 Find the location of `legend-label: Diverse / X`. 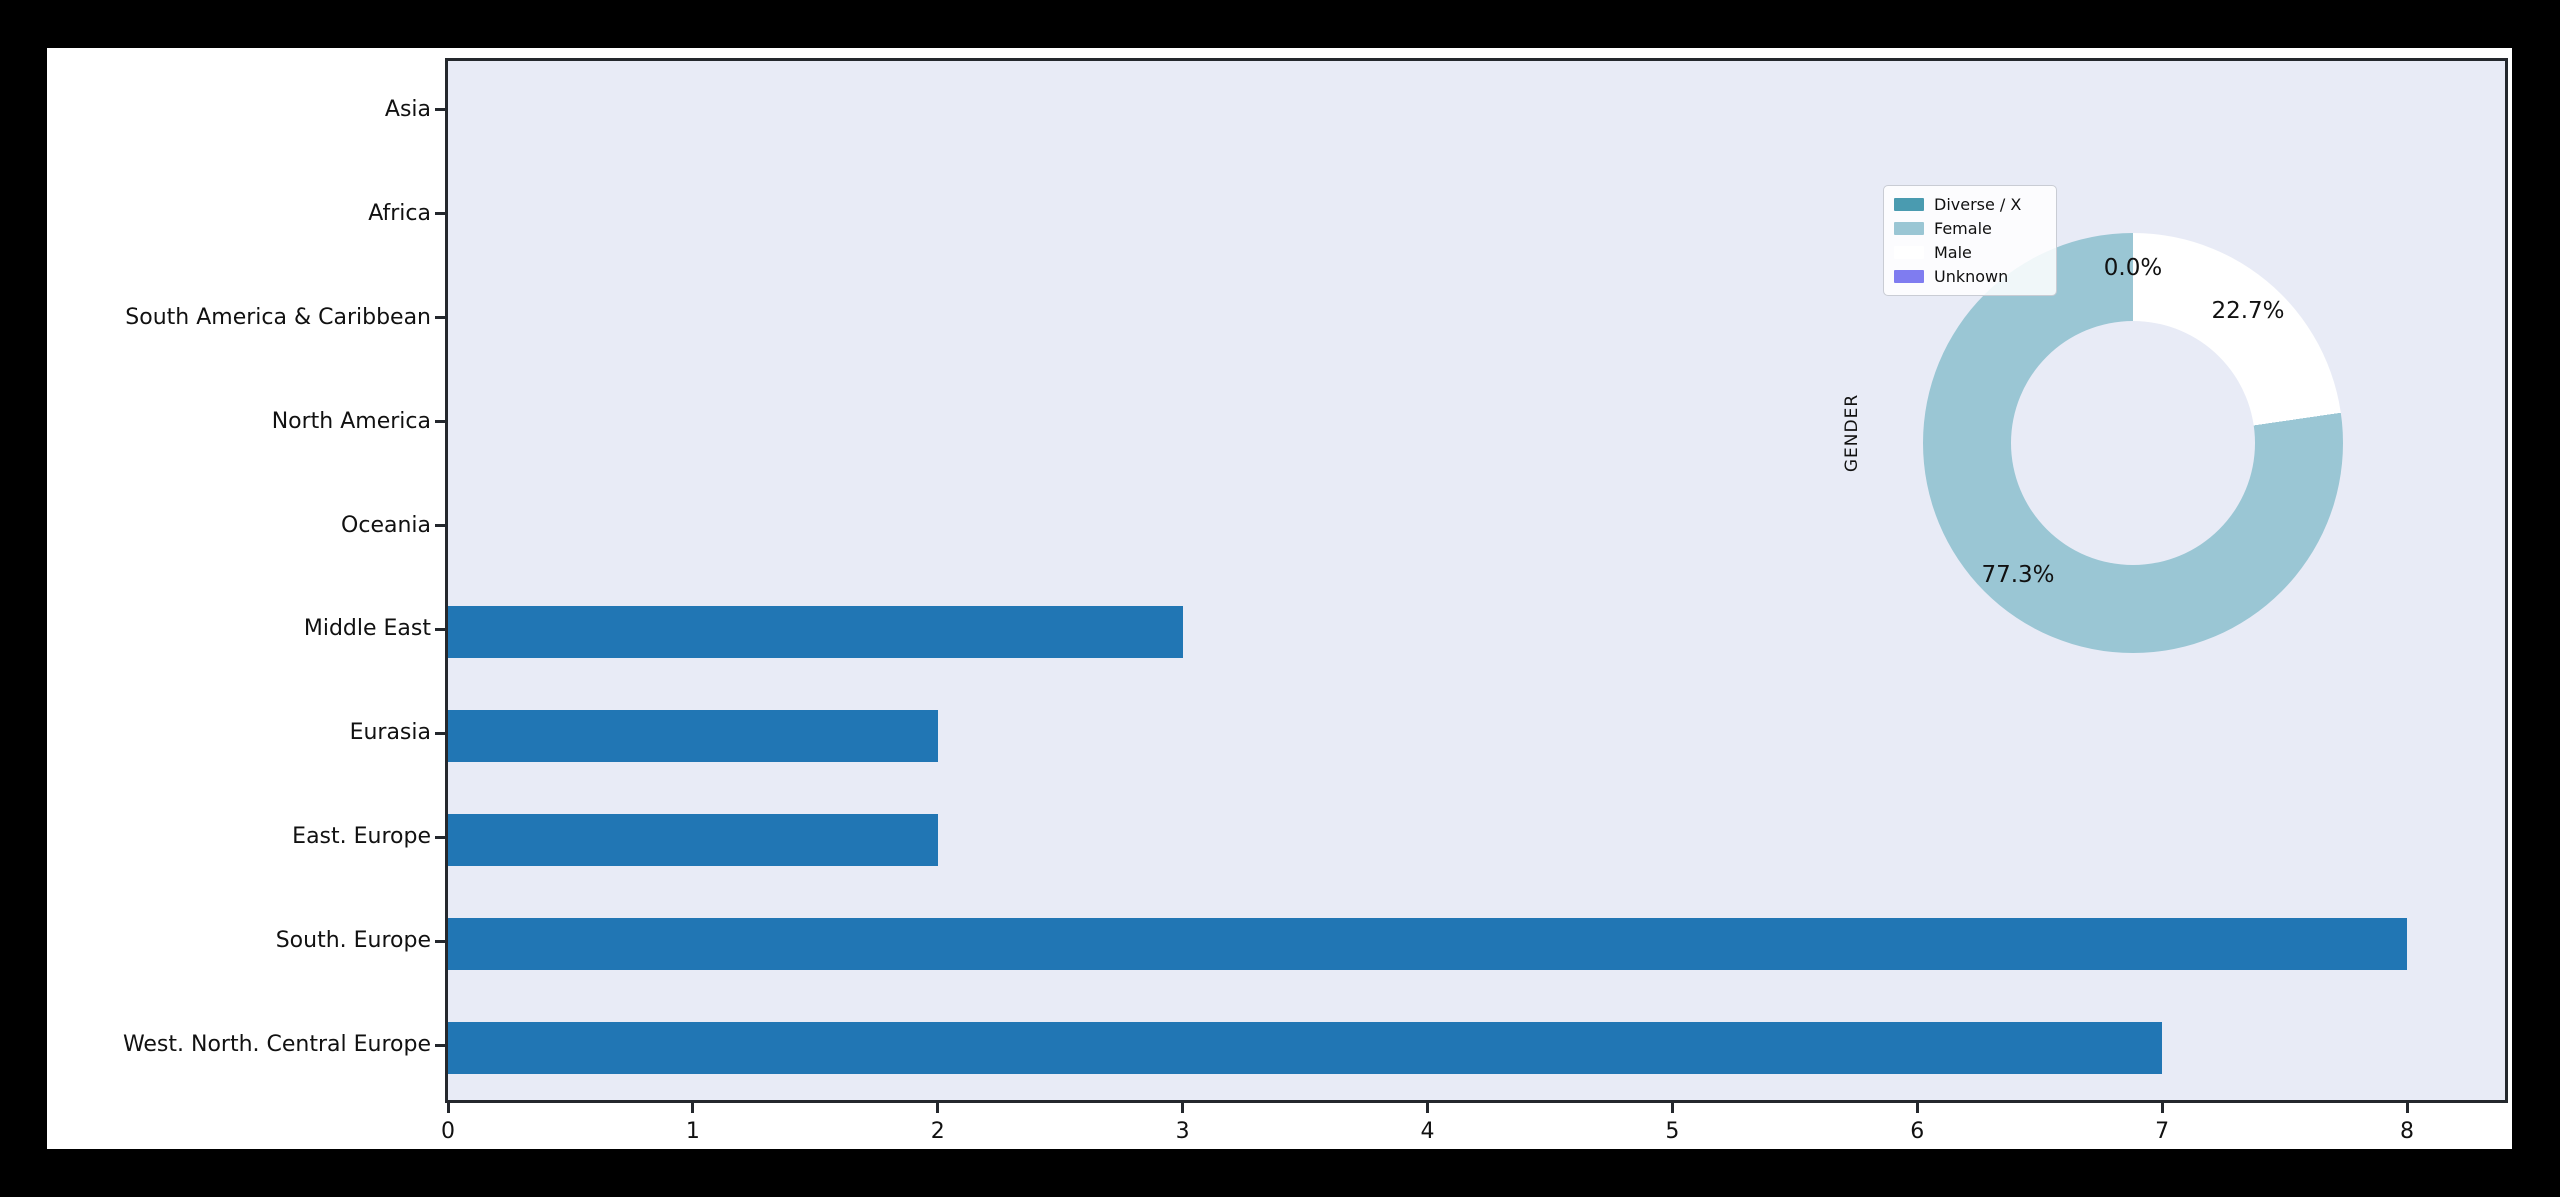

legend-label: Diverse / X is located at coordinates (1978, 204).